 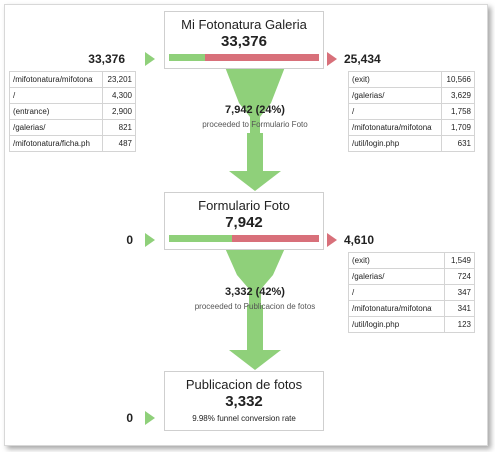 I want to click on table-row: /galerias/3,629, so click(x=412, y=95).